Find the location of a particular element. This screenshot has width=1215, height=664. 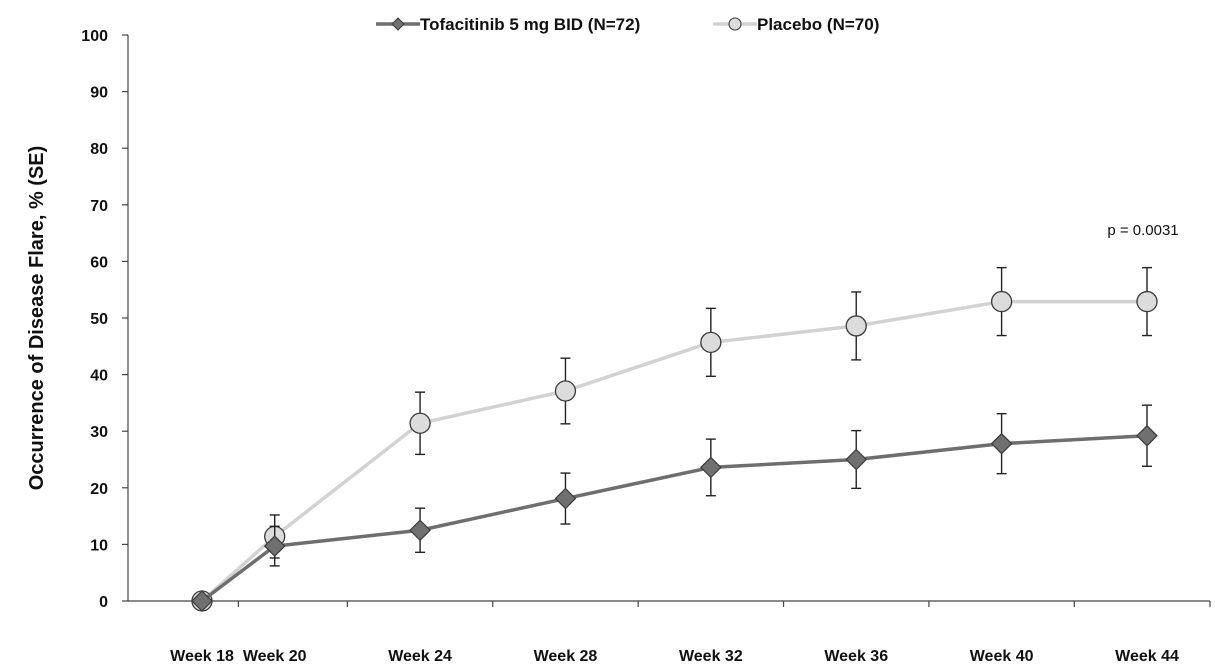

y-tick-label: 70 is located at coordinates (99, 206).